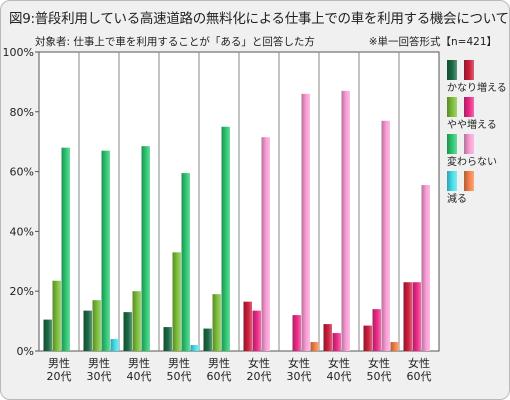  What do you see at coordinates (477, 87) in the screenshot?
I see `legend-label: かなり増える` at bounding box center [477, 87].